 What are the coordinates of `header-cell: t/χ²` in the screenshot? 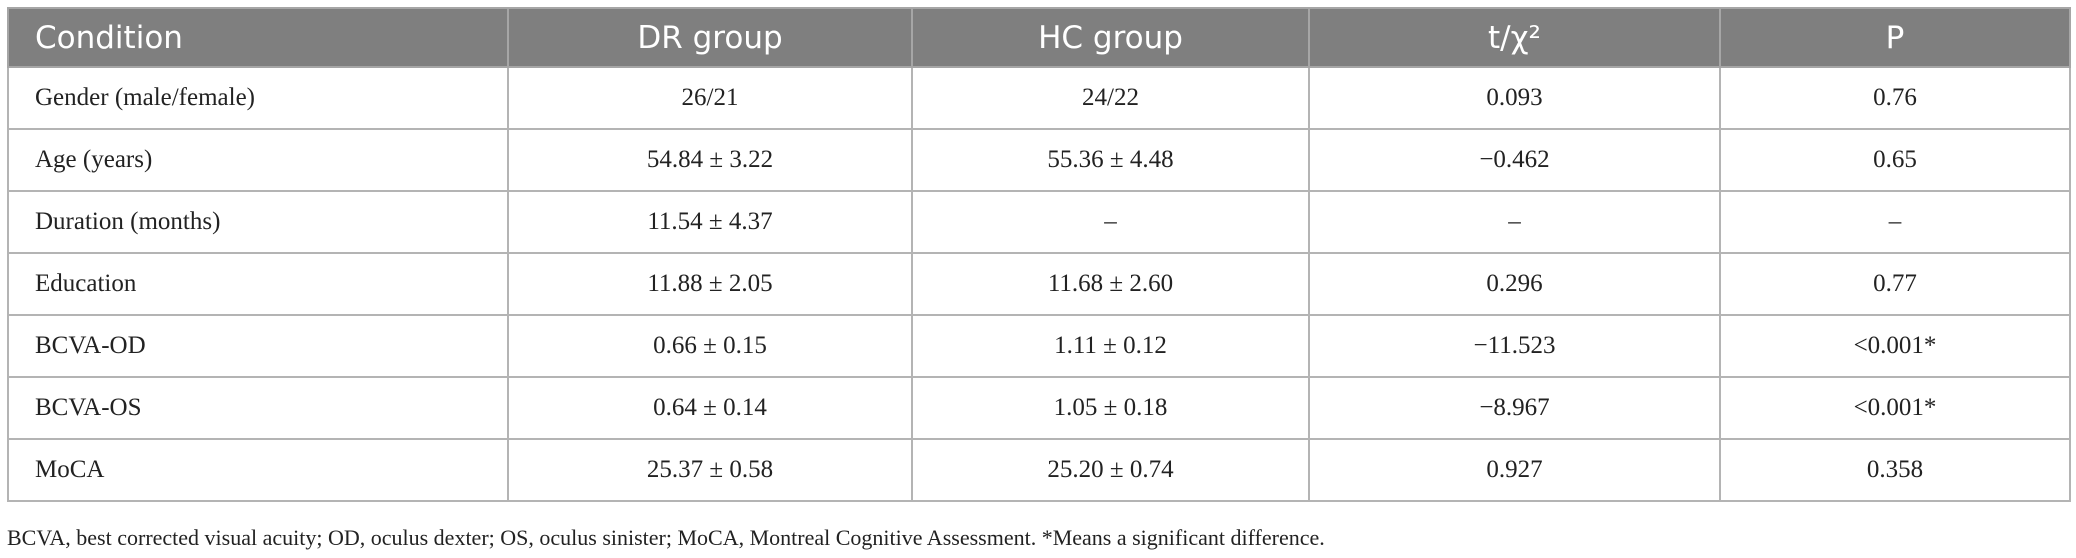 It's located at (1514, 37).